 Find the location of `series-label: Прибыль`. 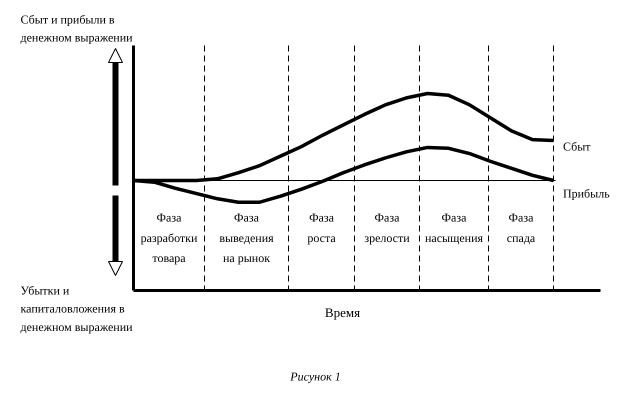

series-label: Прибыль is located at coordinates (586, 193).